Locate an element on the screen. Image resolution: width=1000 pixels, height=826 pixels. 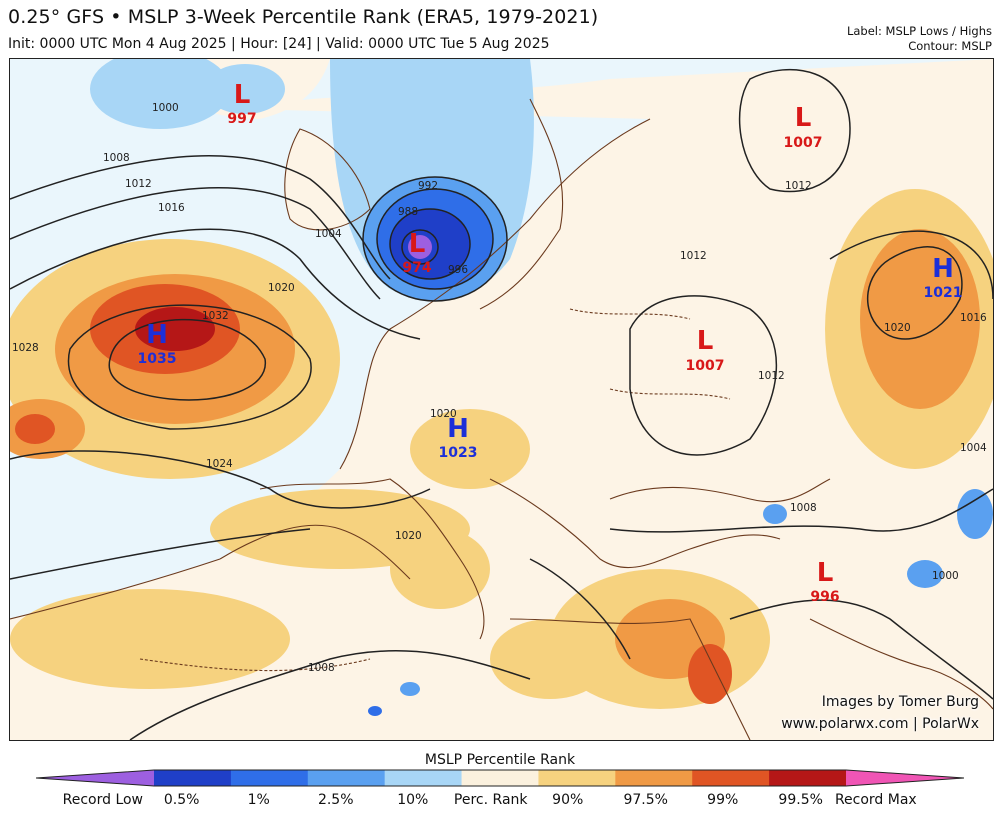
low-center: L 974 is located at coordinates (416, 252).